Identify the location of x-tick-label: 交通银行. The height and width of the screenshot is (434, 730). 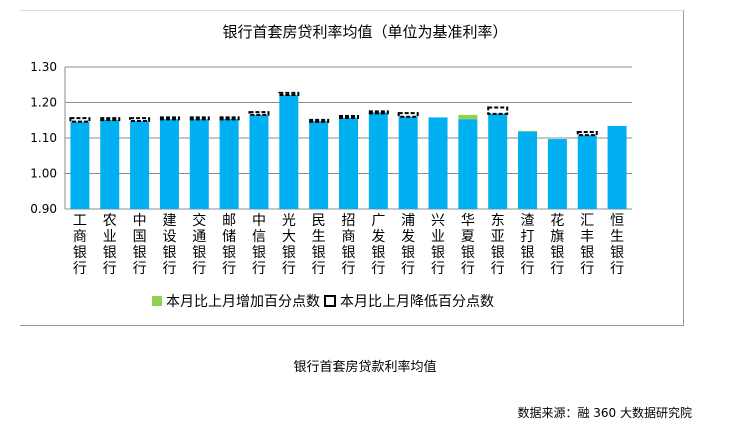
(199, 244).